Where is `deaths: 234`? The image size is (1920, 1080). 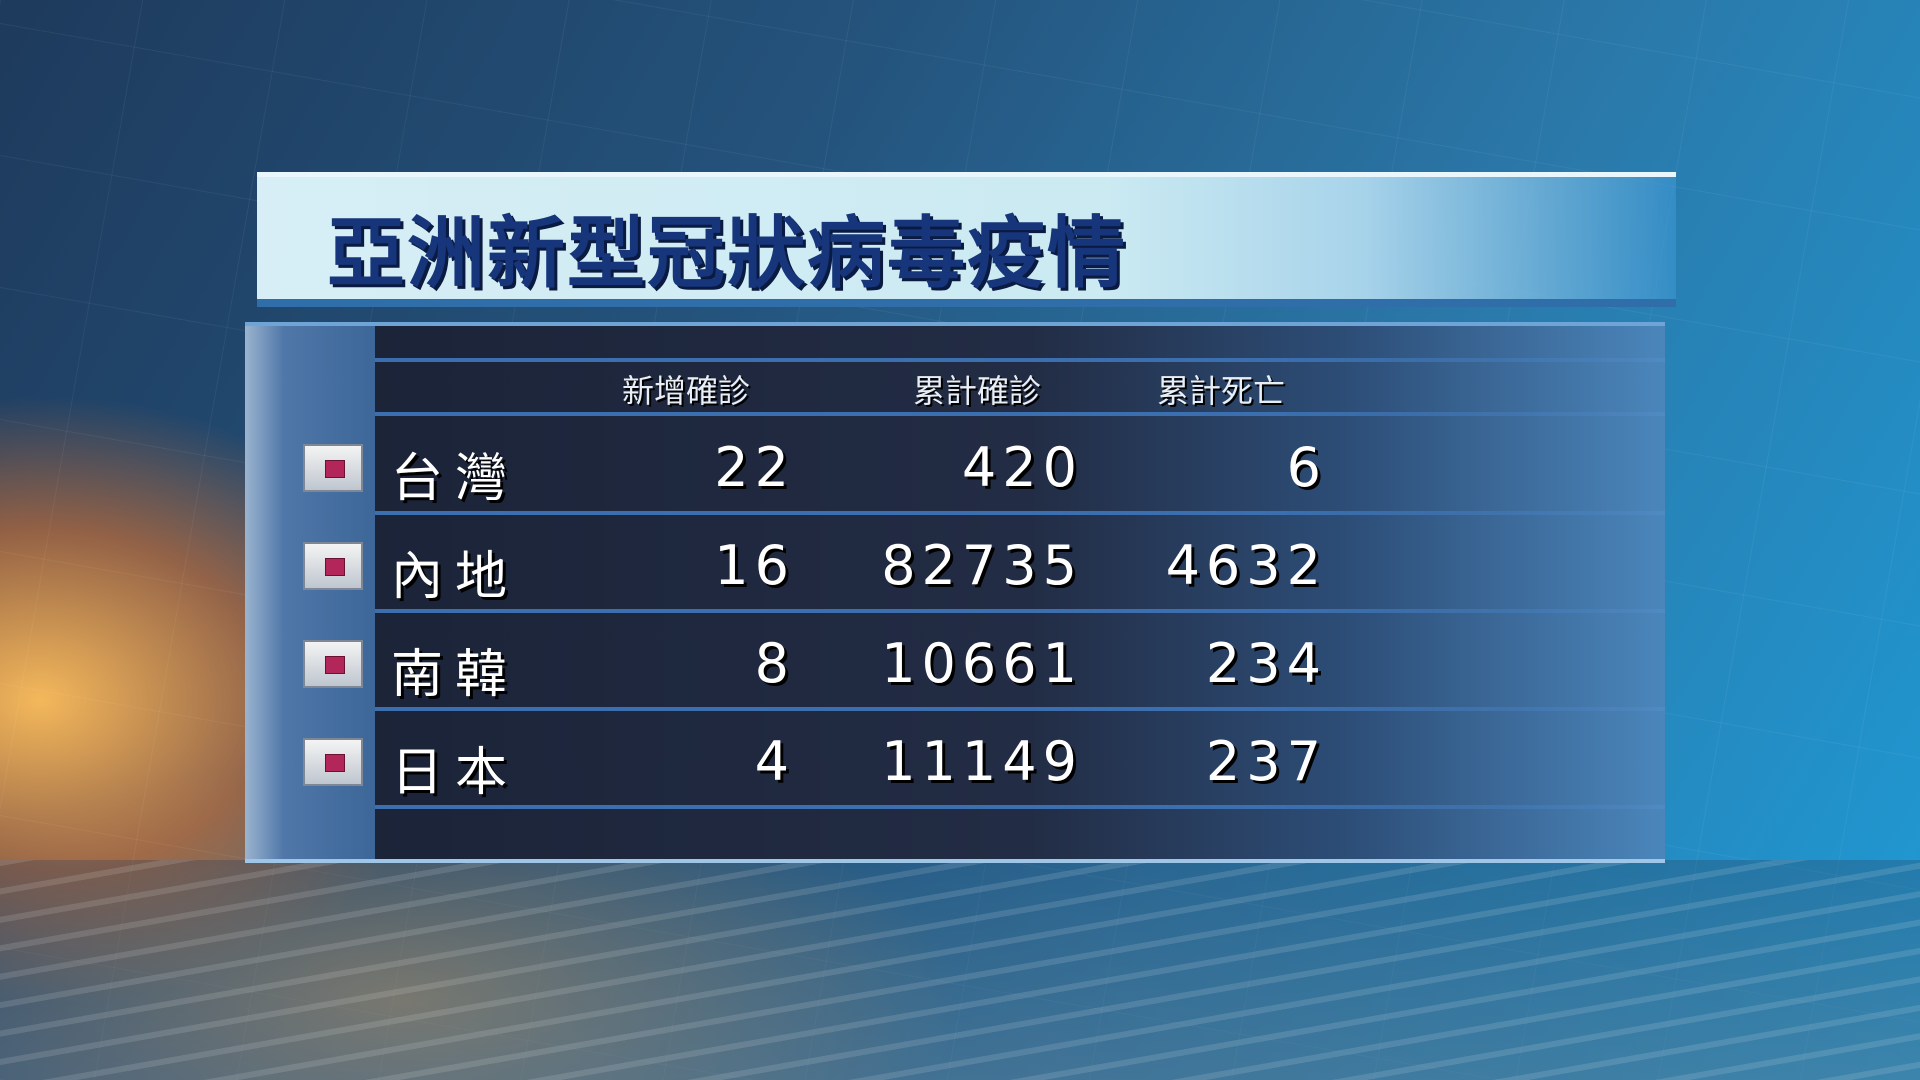 deaths: 234 is located at coordinates (1266, 663).